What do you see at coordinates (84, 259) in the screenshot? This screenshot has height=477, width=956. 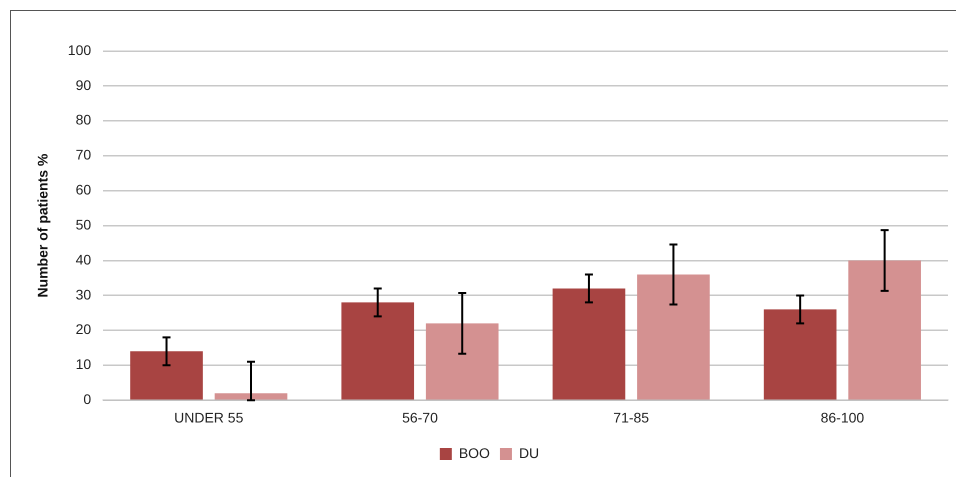 I see `y-tick-label: 40` at bounding box center [84, 259].